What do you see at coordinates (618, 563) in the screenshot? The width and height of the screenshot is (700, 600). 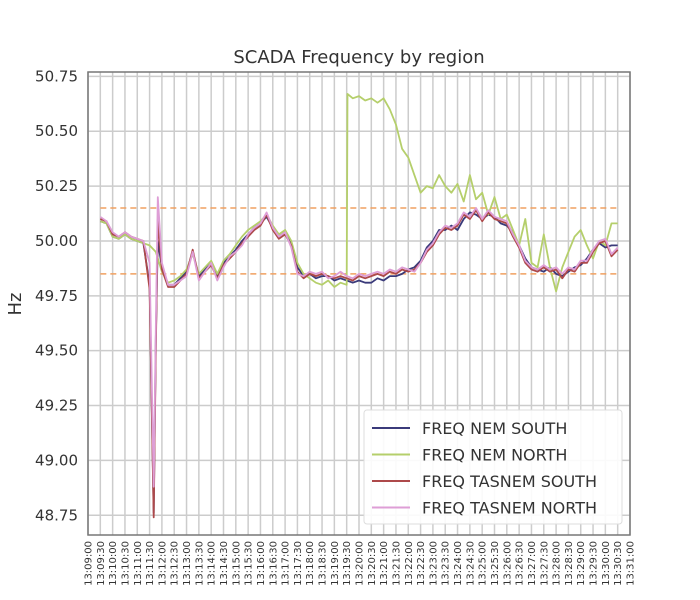 I see `x-tick-label: 13:30:30` at bounding box center [618, 563].